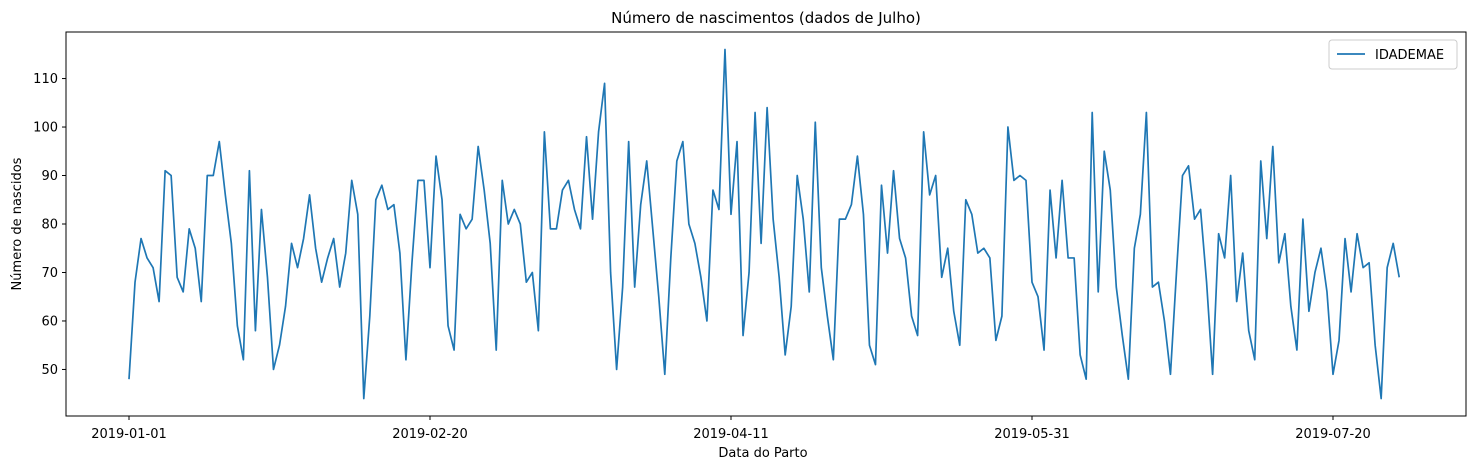  I want to click on y-axis-label: Número de nascidos, so click(17, 223).